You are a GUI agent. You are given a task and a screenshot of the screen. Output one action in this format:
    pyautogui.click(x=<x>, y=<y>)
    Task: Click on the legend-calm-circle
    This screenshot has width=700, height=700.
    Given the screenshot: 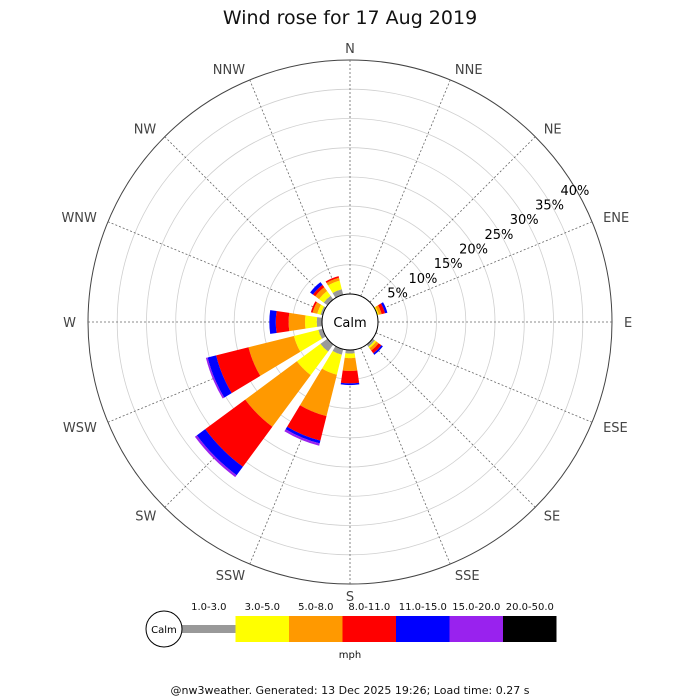 What is the action you would take?
    pyautogui.click(x=164, y=629)
    